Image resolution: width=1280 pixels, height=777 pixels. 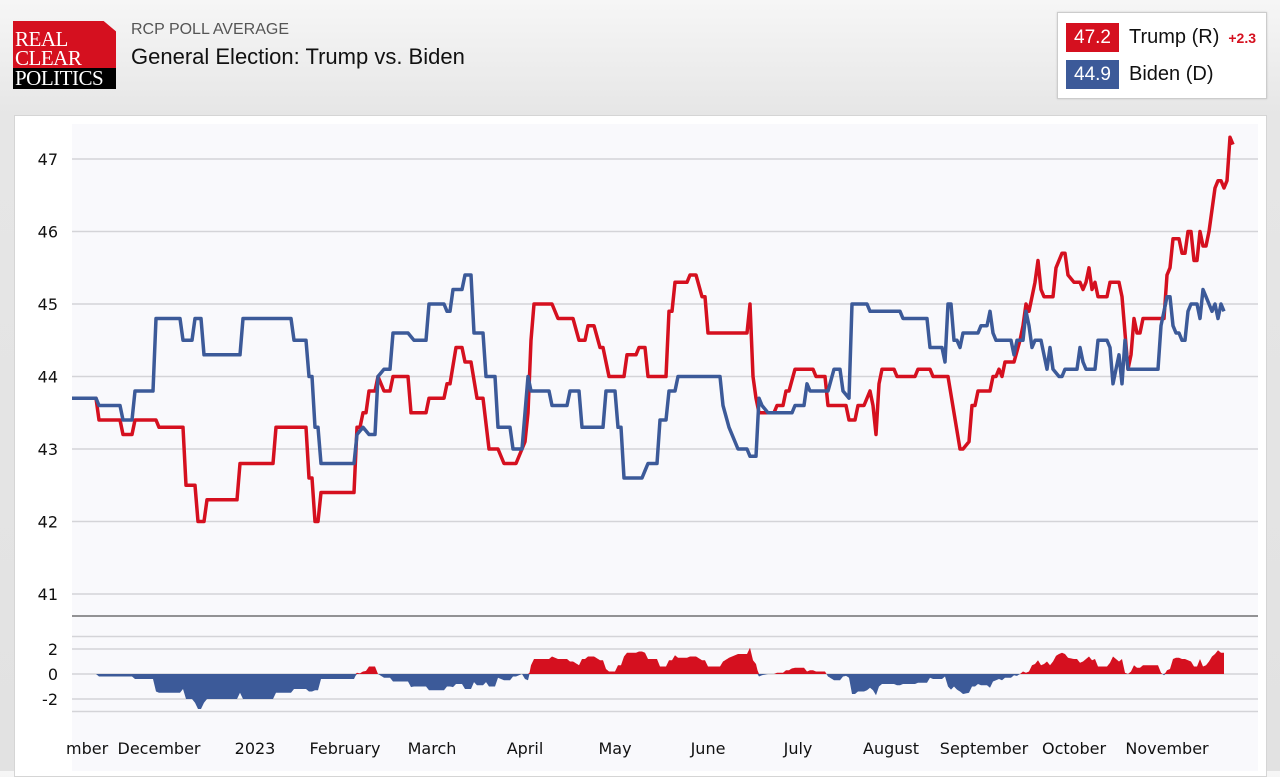 I want to click on legend-value-trump: 47.2, so click(x=1092, y=37).